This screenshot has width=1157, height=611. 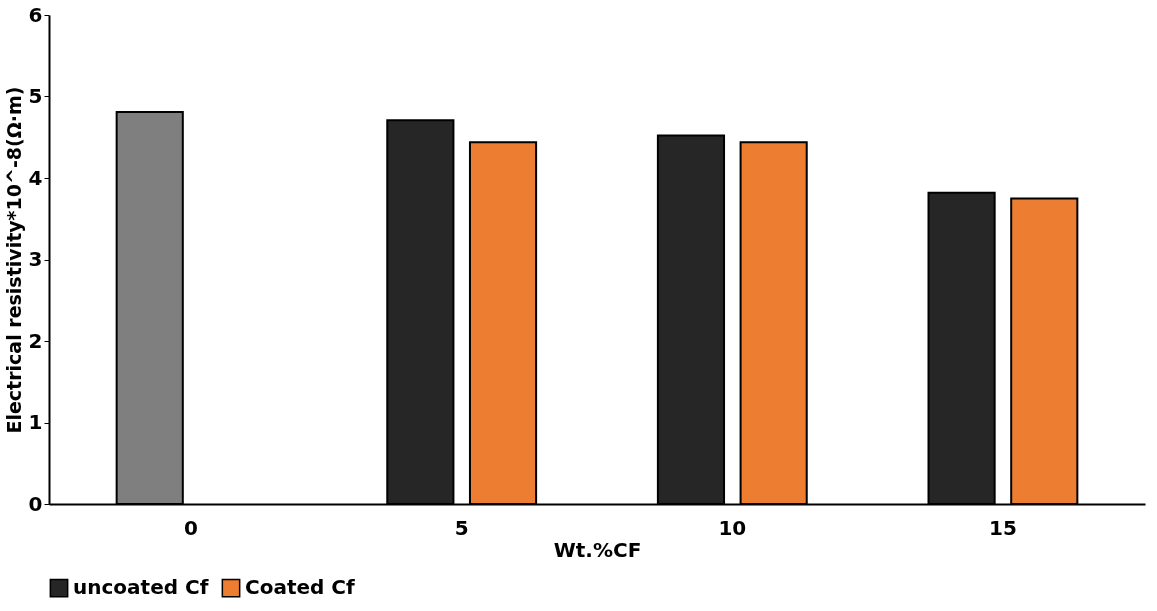 What do you see at coordinates (461, 527) in the screenshot?
I see `x-tick-label: 5` at bounding box center [461, 527].